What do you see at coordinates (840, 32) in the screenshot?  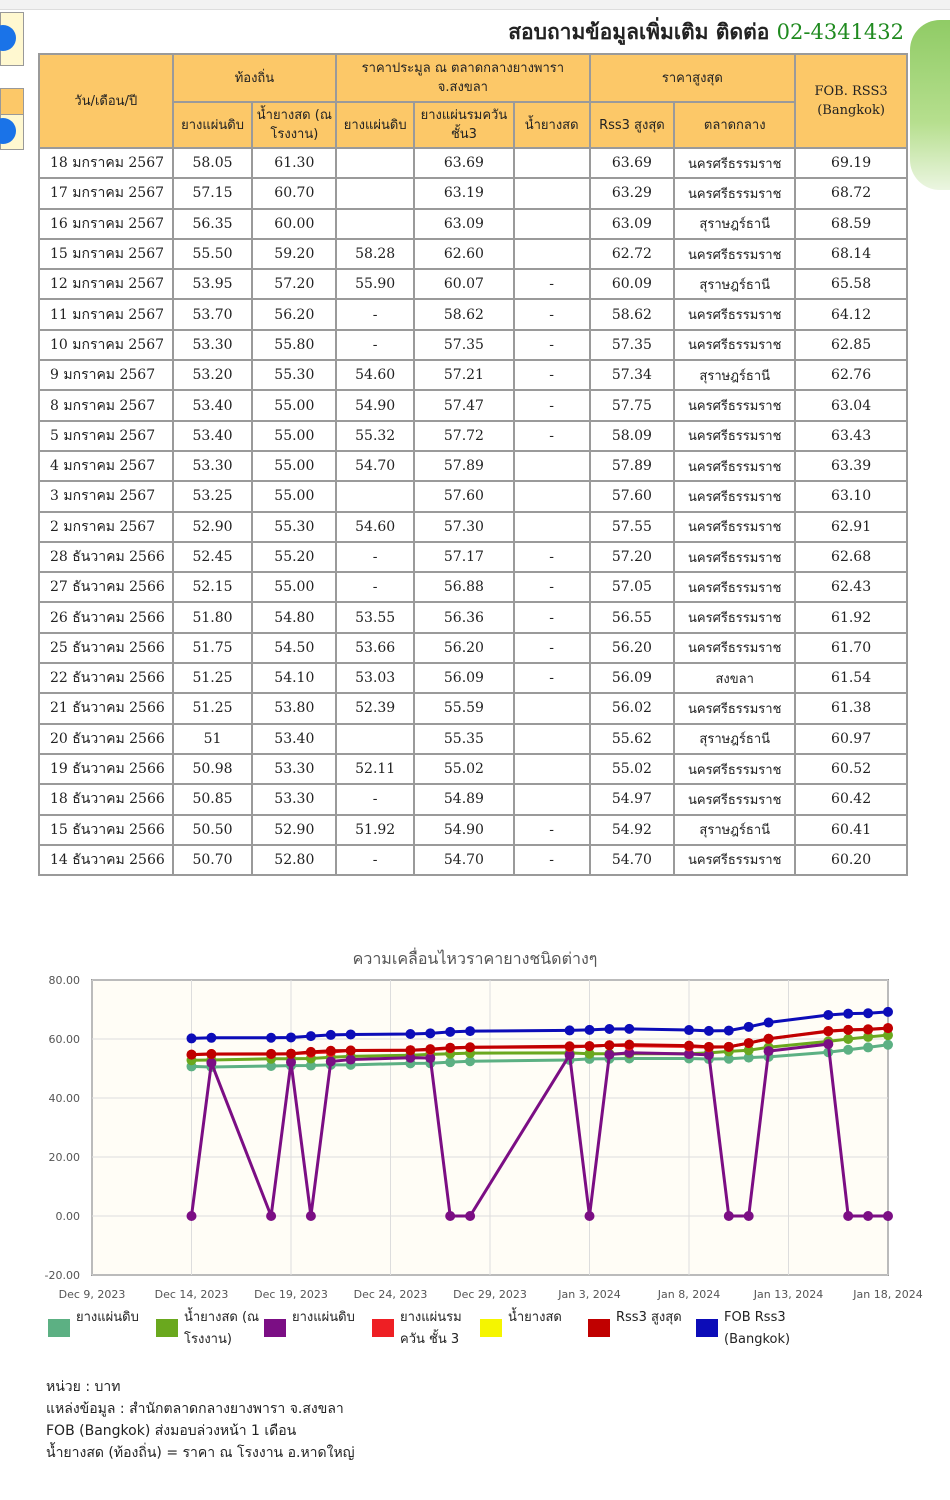 I see `phone-number: 02-4341432` at bounding box center [840, 32].